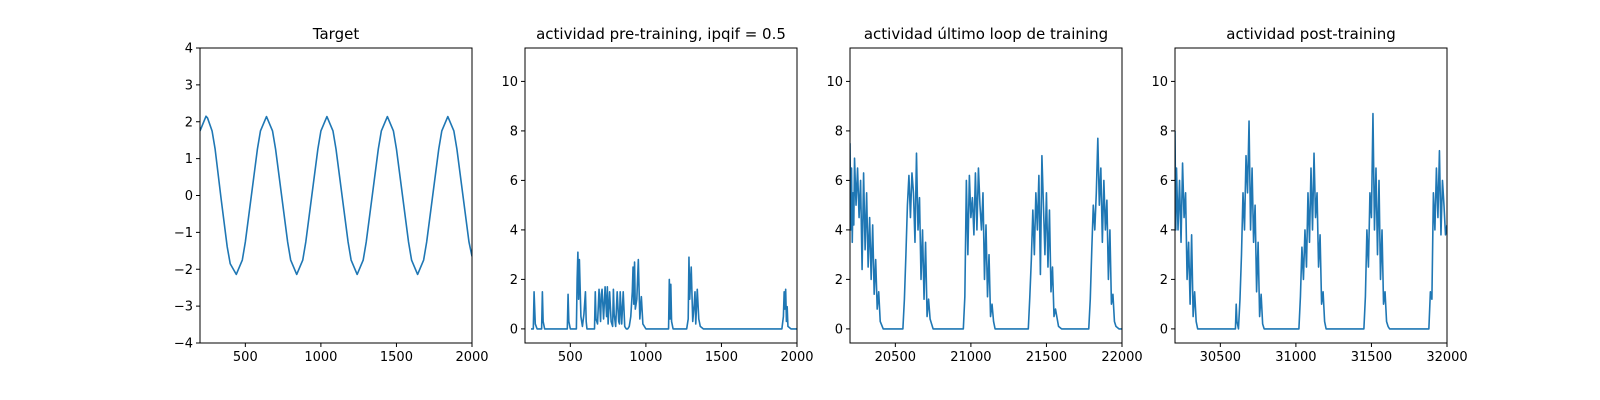 The height and width of the screenshot is (400, 1600). What do you see at coordinates (183, 344) in the screenshot?
I see `y-tick-label: −4` at bounding box center [183, 344].